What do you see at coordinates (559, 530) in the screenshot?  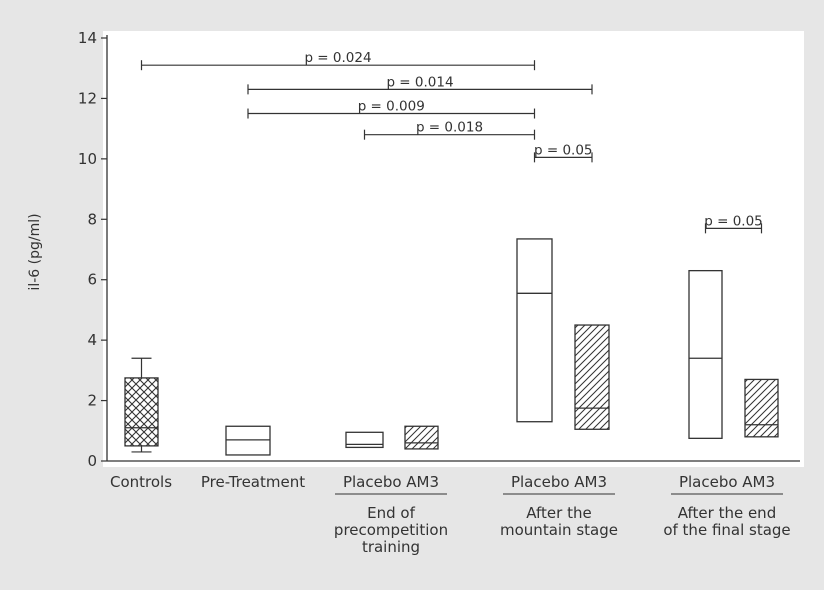 I see `group-subtitle-line: mountain stage` at bounding box center [559, 530].